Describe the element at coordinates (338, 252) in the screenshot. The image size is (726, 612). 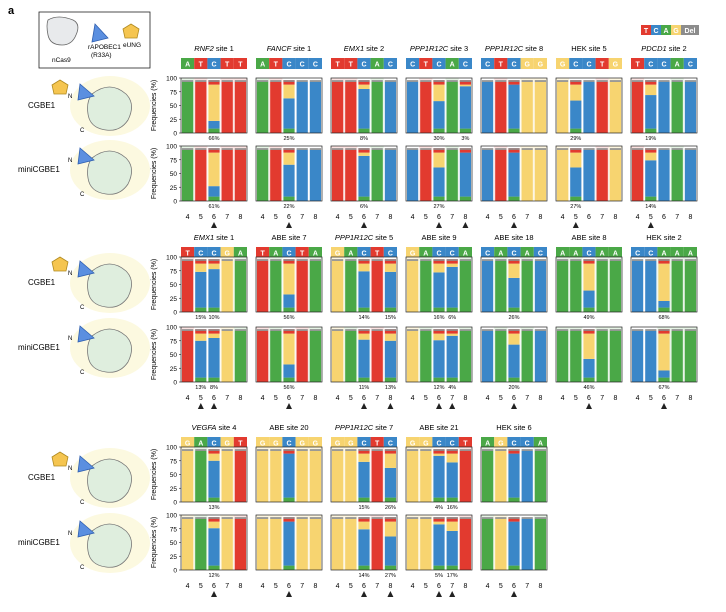
I see `seq-base-g` at that location.